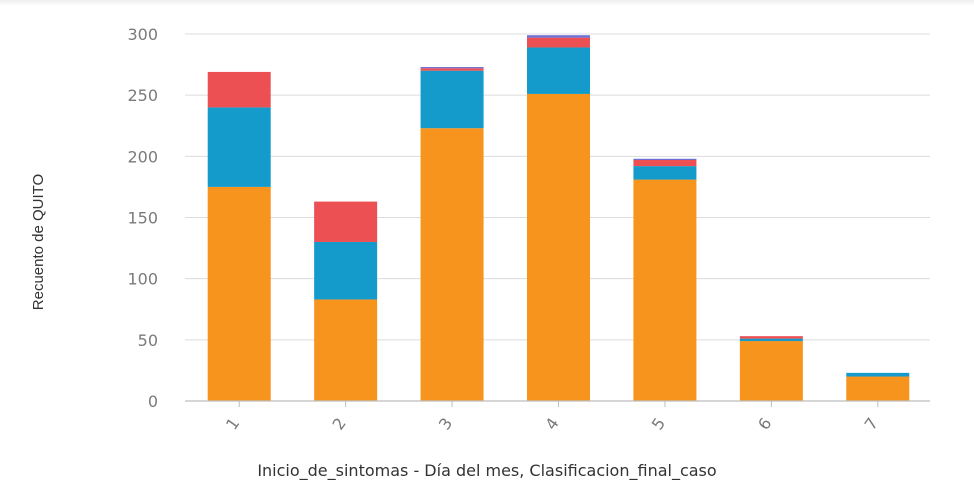 The width and height of the screenshot is (974, 487). Describe the element at coordinates (232, 423) in the screenshot. I see `x-tick-label: 1` at that location.